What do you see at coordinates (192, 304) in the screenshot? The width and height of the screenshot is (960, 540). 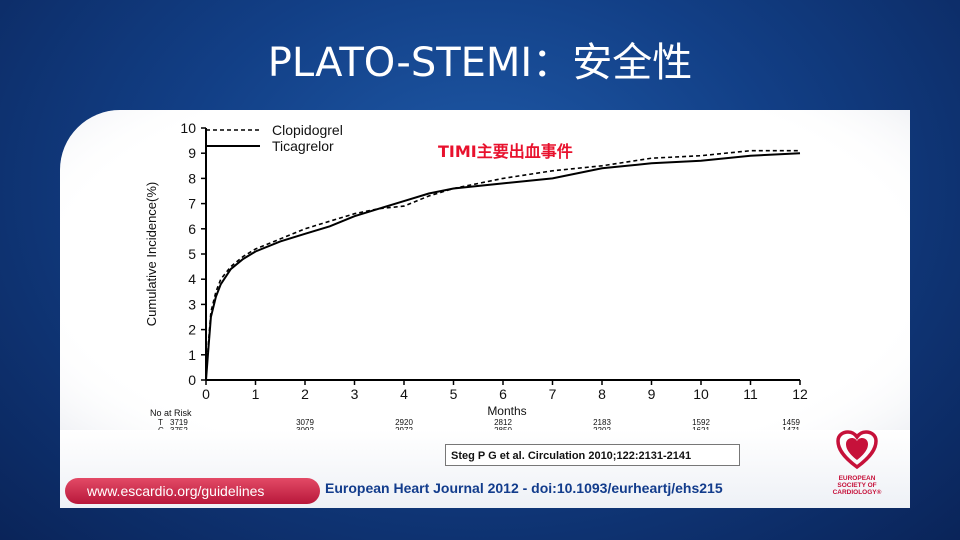 I see `y-tick-label: 3` at bounding box center [192, 304].